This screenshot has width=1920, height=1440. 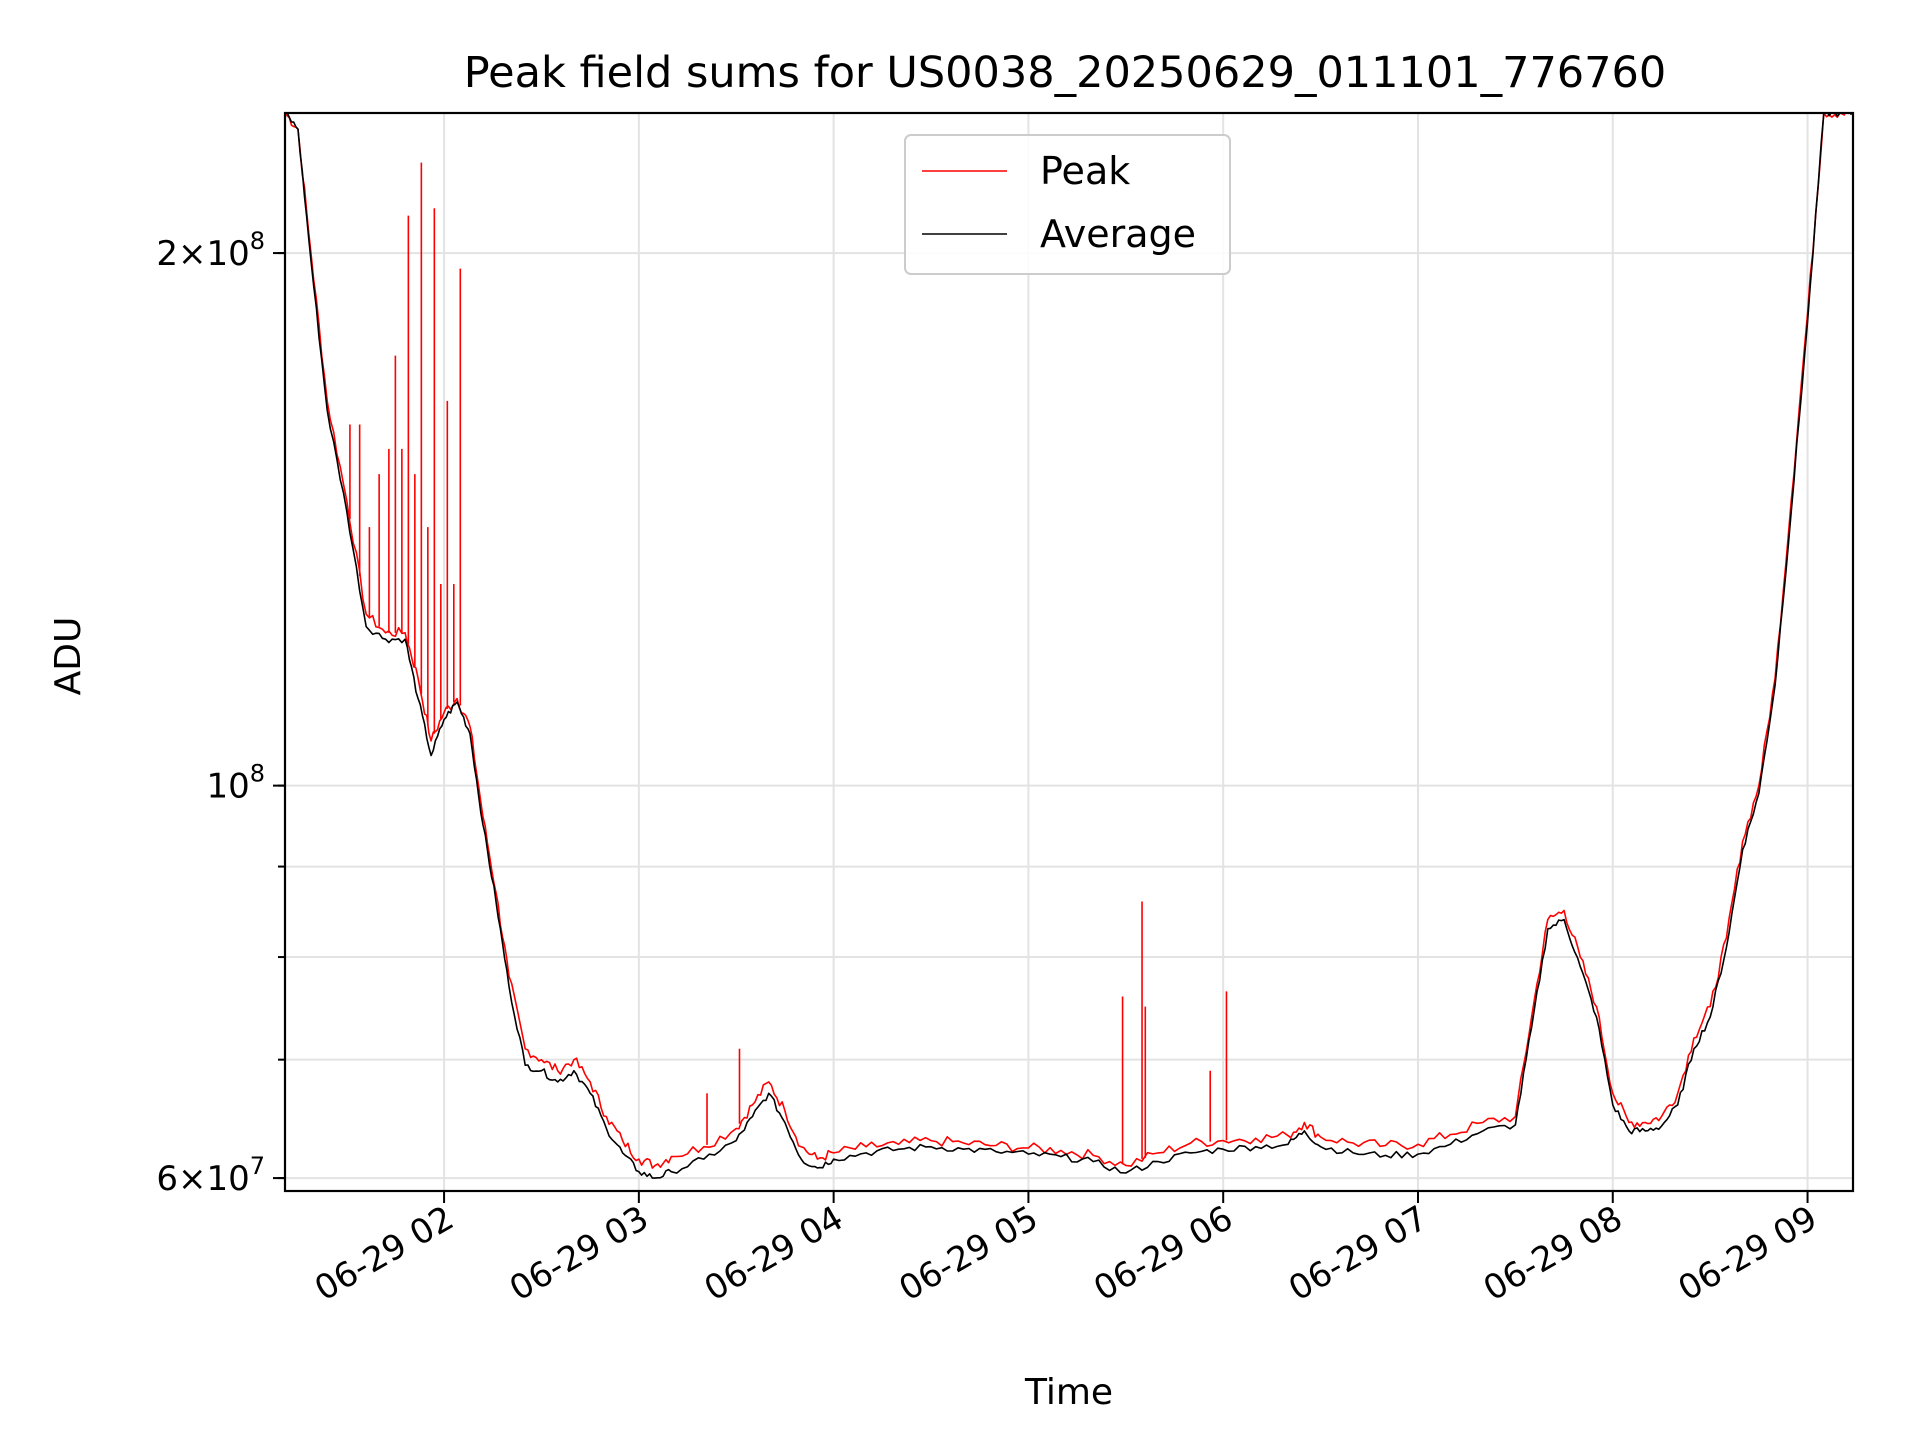 I want to click on x-axis-label: Time, so click(x=1068, y=1392).